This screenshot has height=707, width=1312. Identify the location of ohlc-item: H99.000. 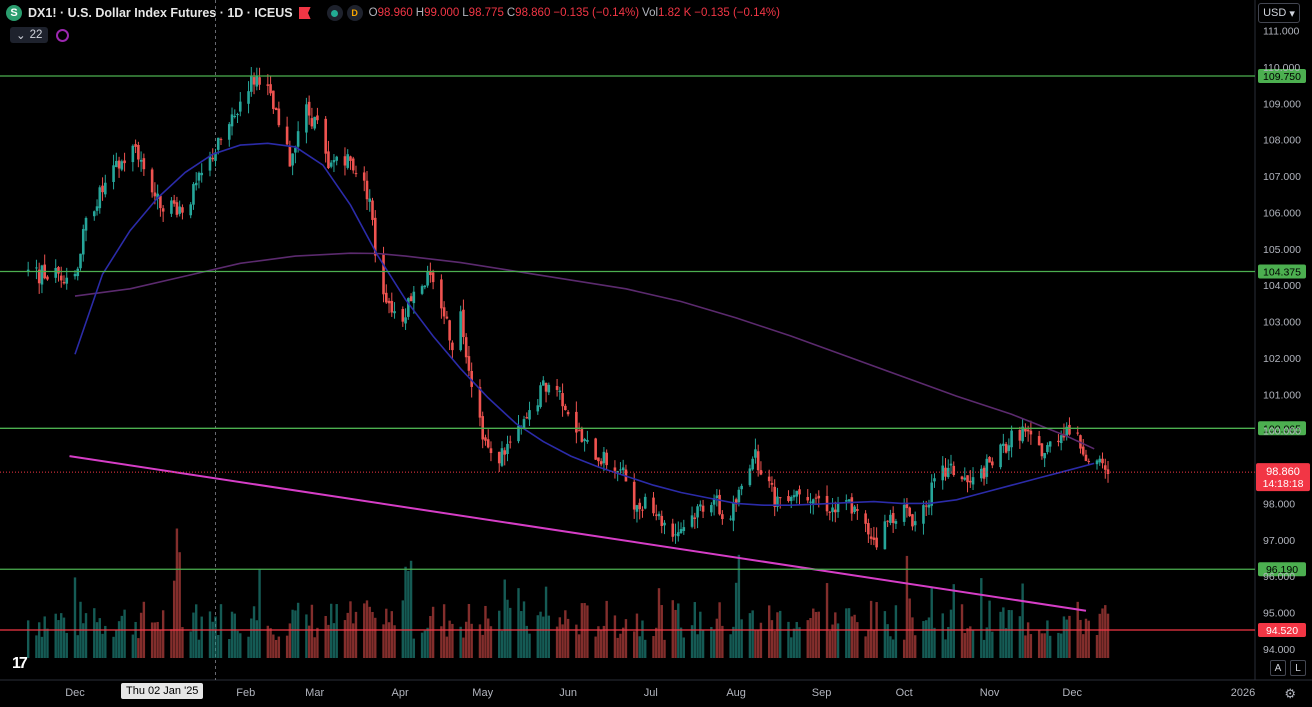
(437, 13).